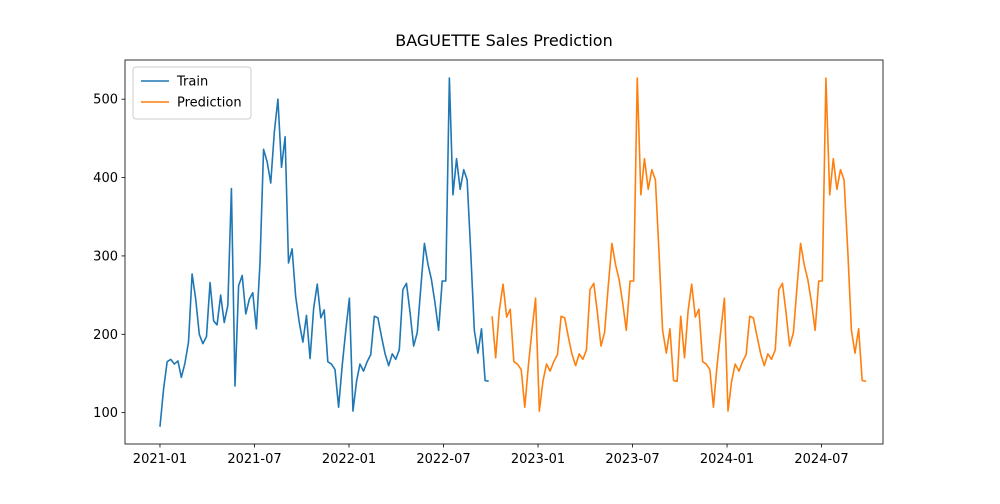  What do you see at coordinates (192, 82) in the screenshot?
I see `legend-label: Train` at bounding box center [192, 82].